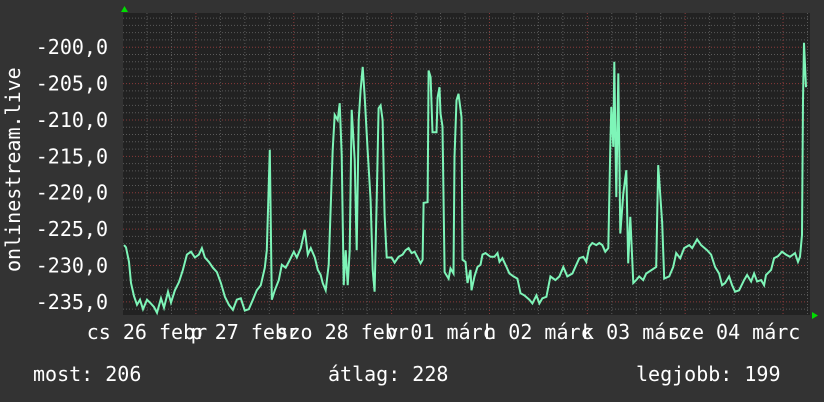  I want to click on x-axis-arrow-icon, so click(815, 315).